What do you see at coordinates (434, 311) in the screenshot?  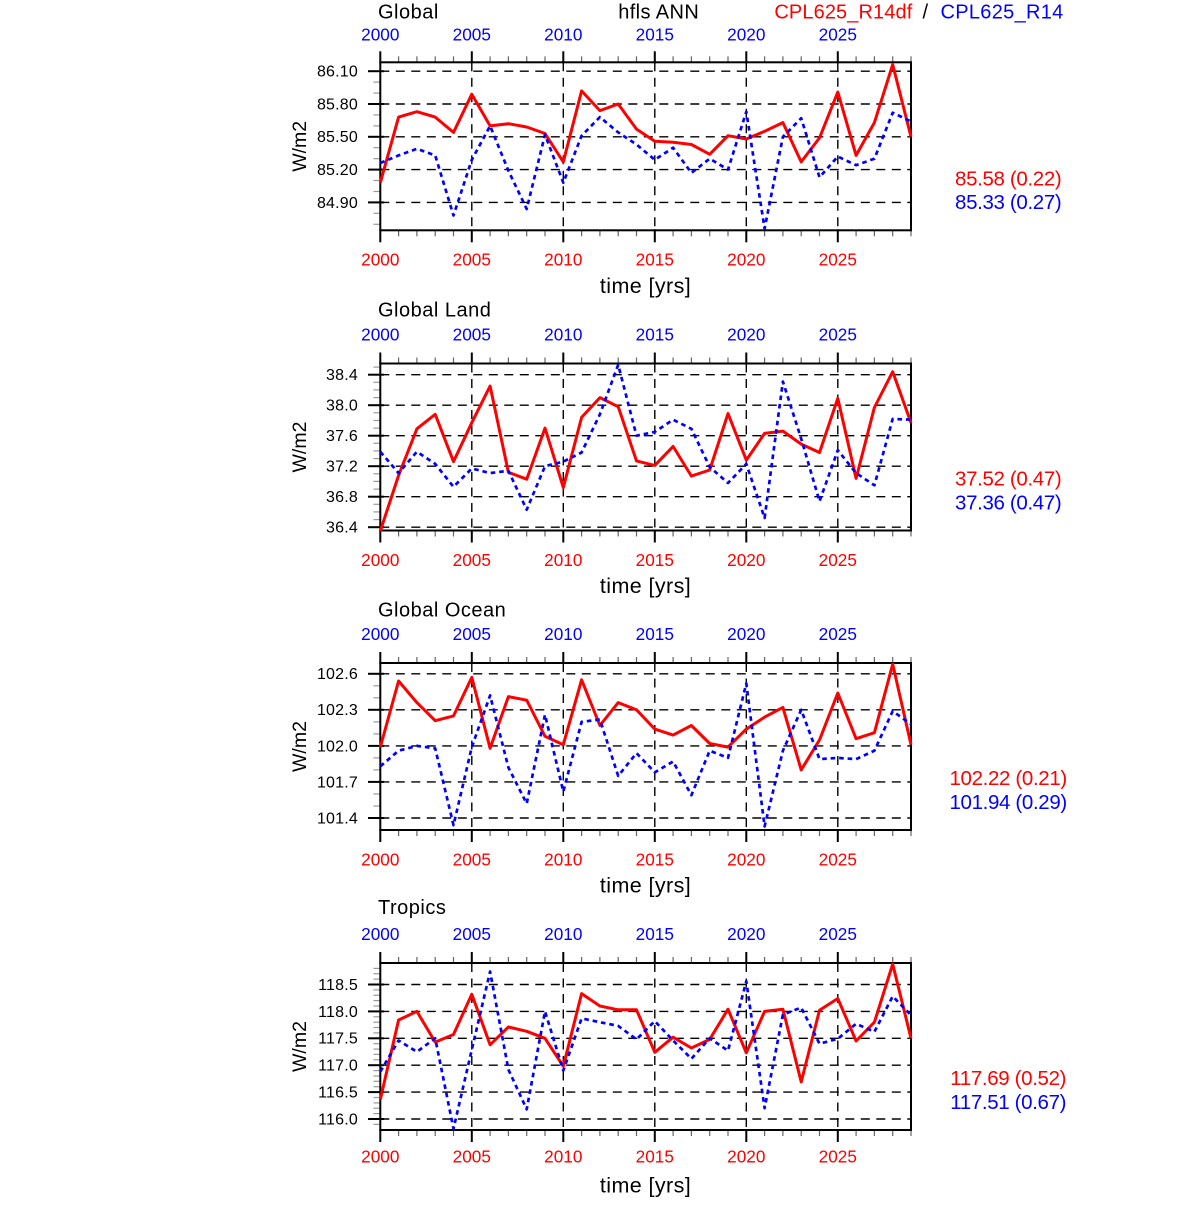 I see `svg-text: Global Land` at bounding box center [434, 311].